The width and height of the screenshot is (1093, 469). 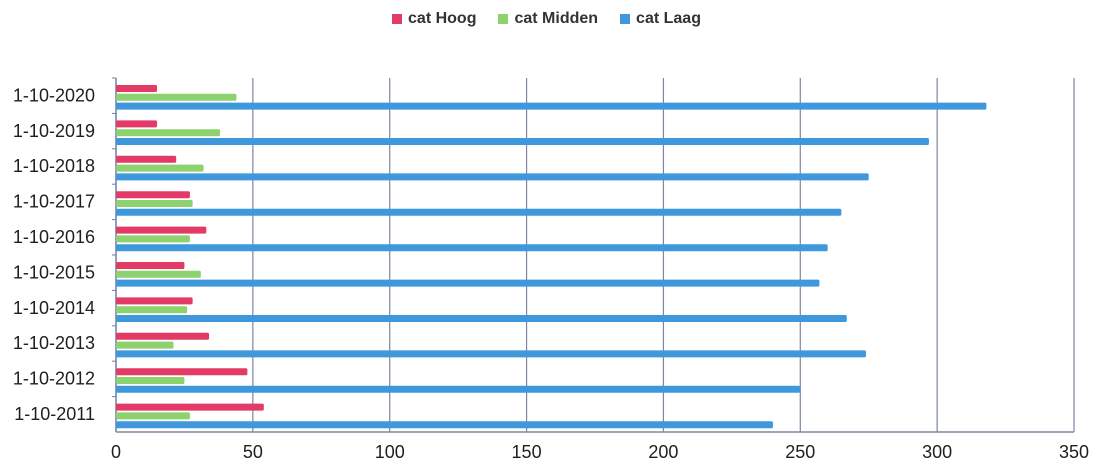 I want to click on x-tick-label-250: 250, so click(x=800, y=452).